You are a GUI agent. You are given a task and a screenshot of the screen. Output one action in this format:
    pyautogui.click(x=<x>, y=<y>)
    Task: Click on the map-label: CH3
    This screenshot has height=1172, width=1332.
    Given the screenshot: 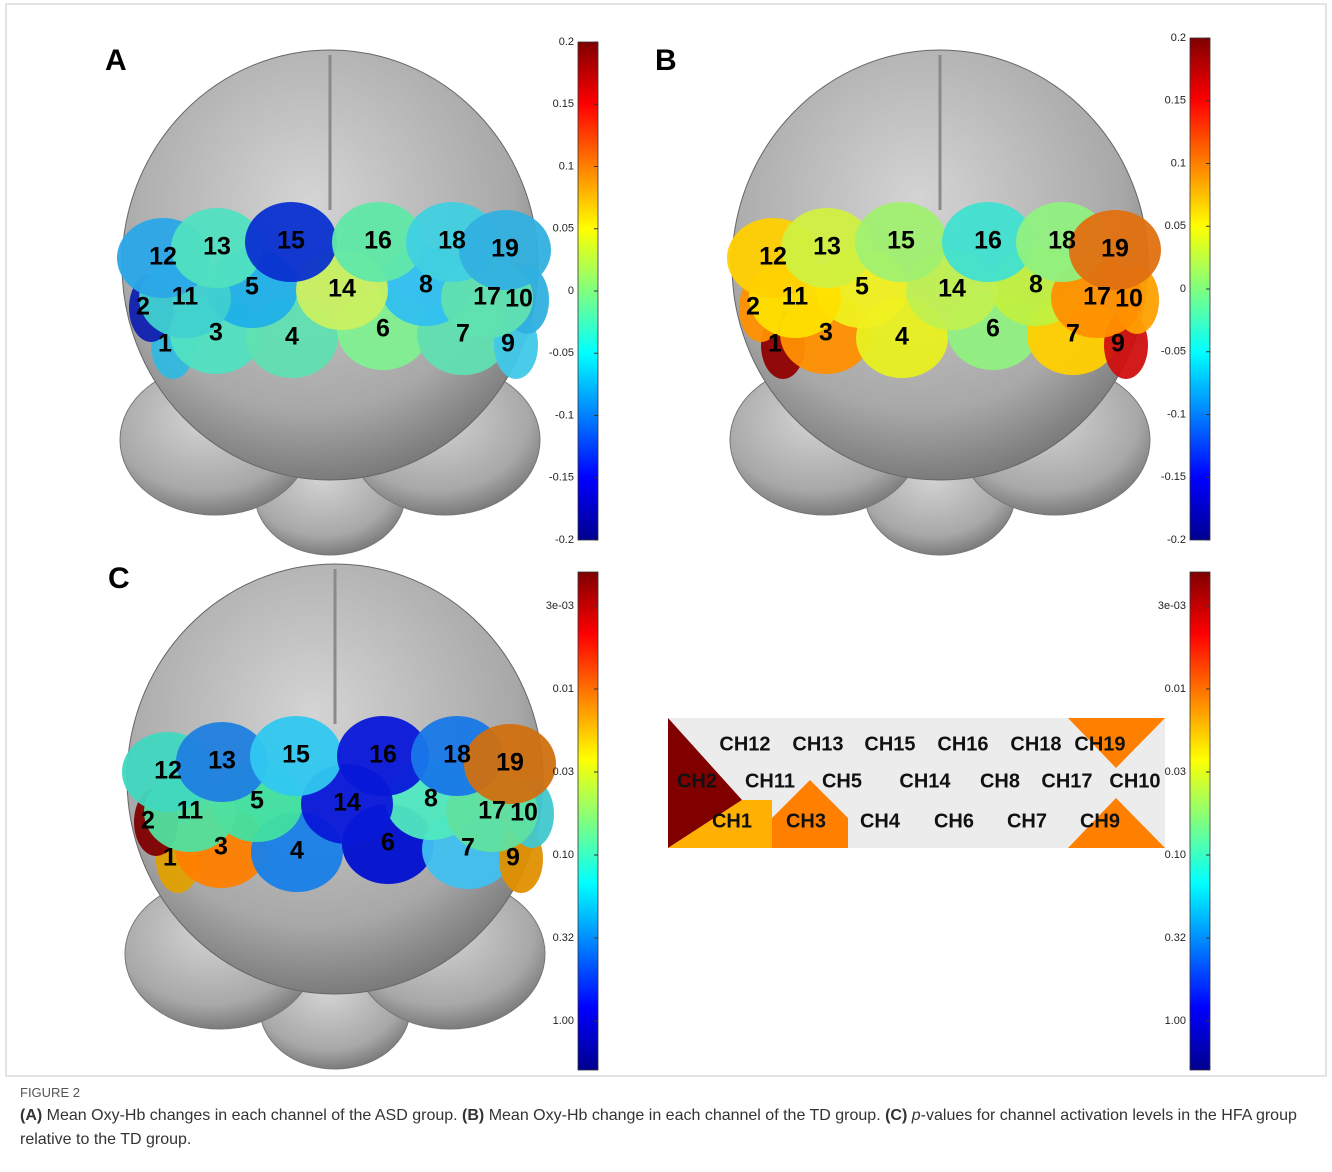 What is the action you would take?
    pyautogui.click(x=806, y=821)
    